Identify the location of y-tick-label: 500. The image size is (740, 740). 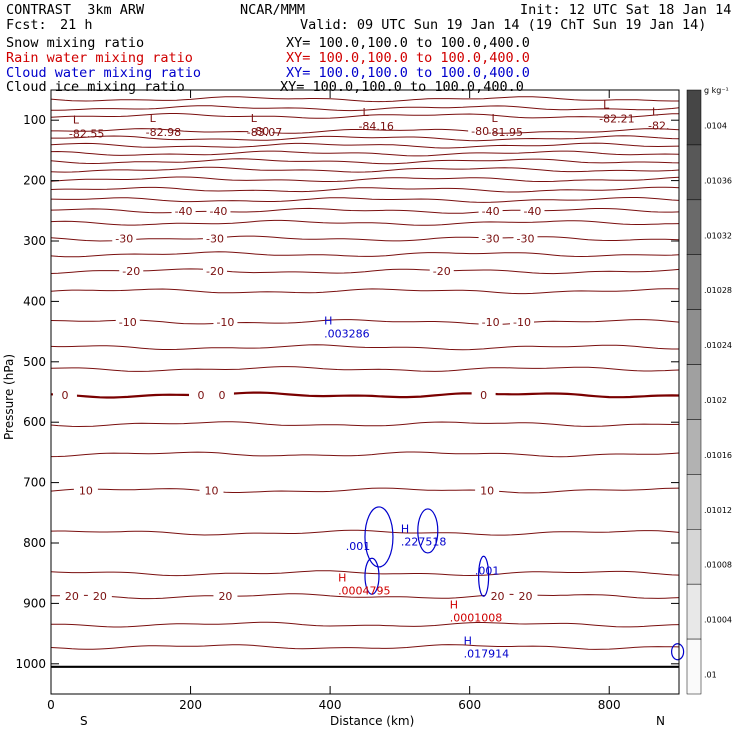
(34, 362).